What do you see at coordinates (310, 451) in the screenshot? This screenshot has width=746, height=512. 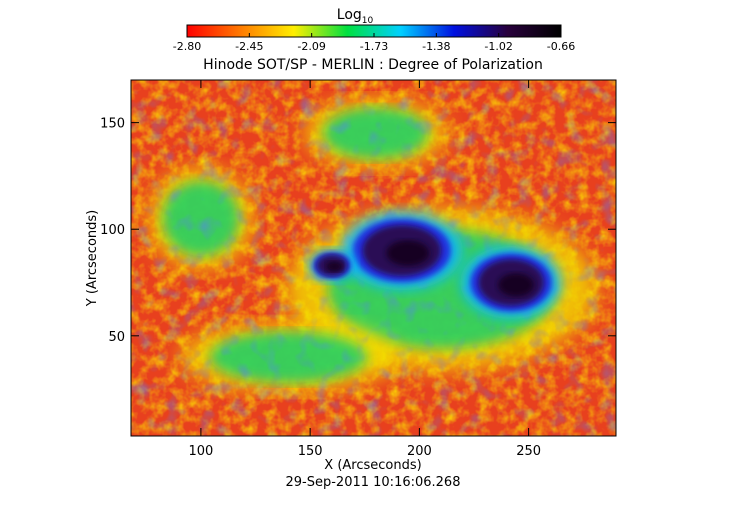 I see `x-tick-label: 150` at bounding box center [310, 451].